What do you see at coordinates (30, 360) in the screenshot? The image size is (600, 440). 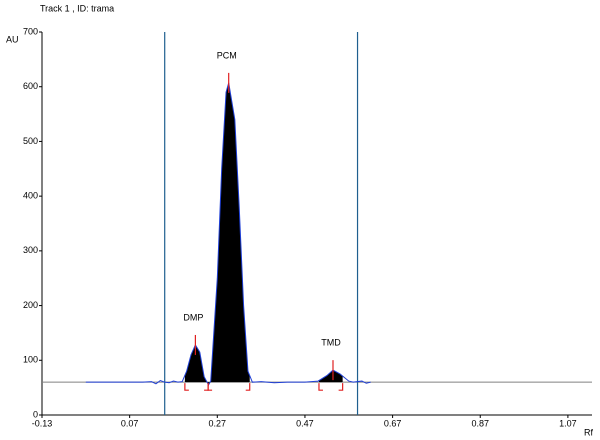 I see `y-tick-label: 100` at bounding box center [30, 360].